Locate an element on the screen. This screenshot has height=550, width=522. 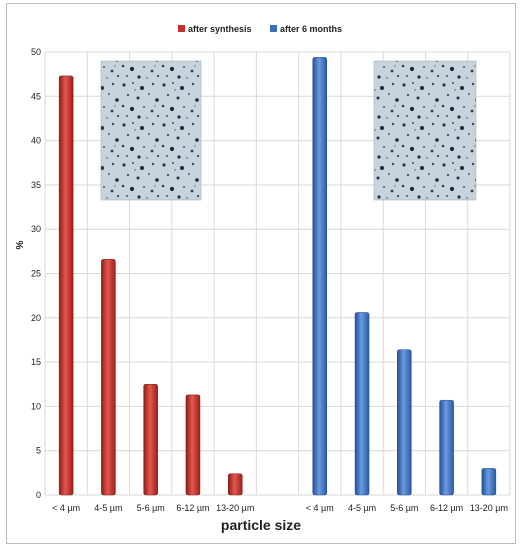
y-axis-title: % is located at coordinates (20, 244).